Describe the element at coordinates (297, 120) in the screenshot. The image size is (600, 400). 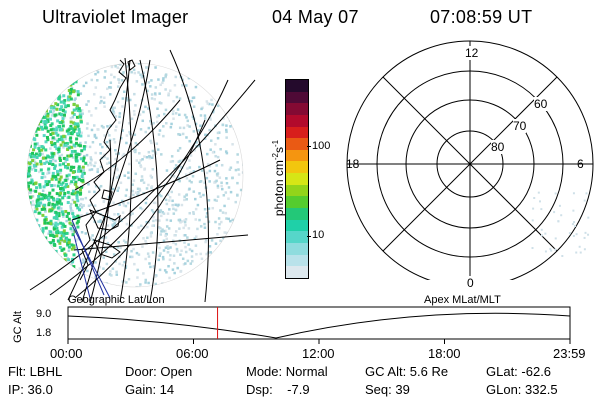
I see `colorbar-swatch` at that location.